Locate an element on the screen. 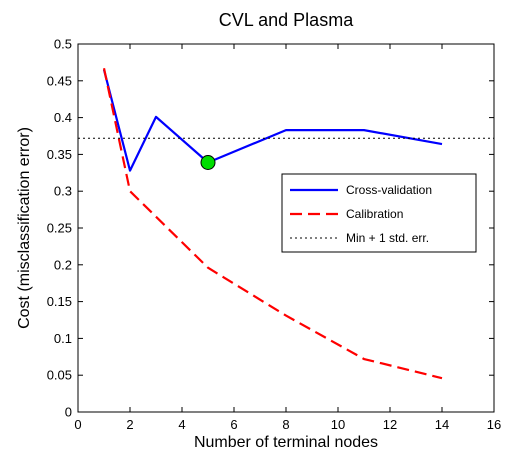 This screenshot has height=460, width=514. marker-layer is located at coordinates (208, 162).